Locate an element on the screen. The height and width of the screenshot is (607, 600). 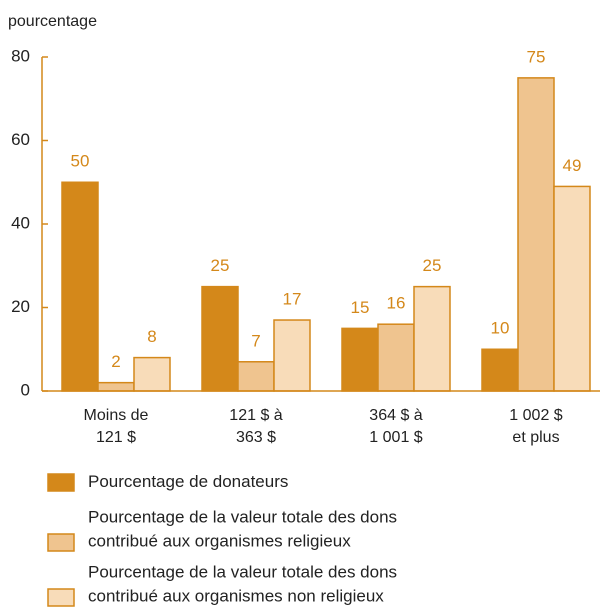
value-label: 15 is located at coordinates (360, 307).